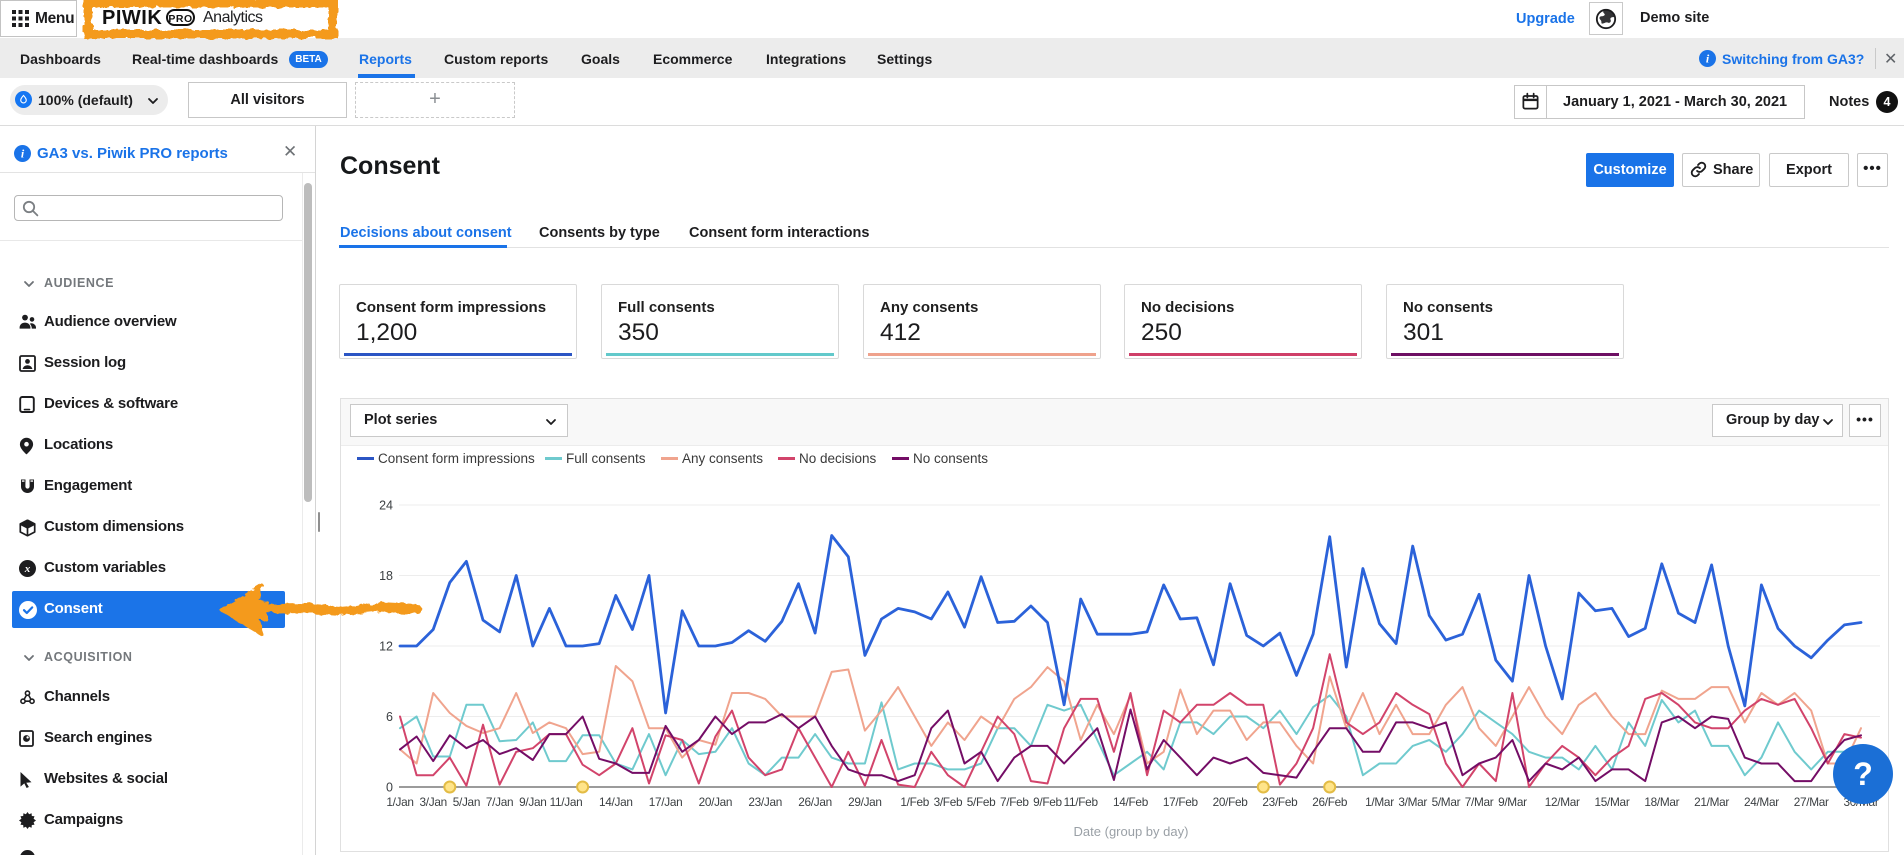 The height and width of the screenshot is (855, 1904). I want to click on svg-text: 14/Jan, so click(616, 802).